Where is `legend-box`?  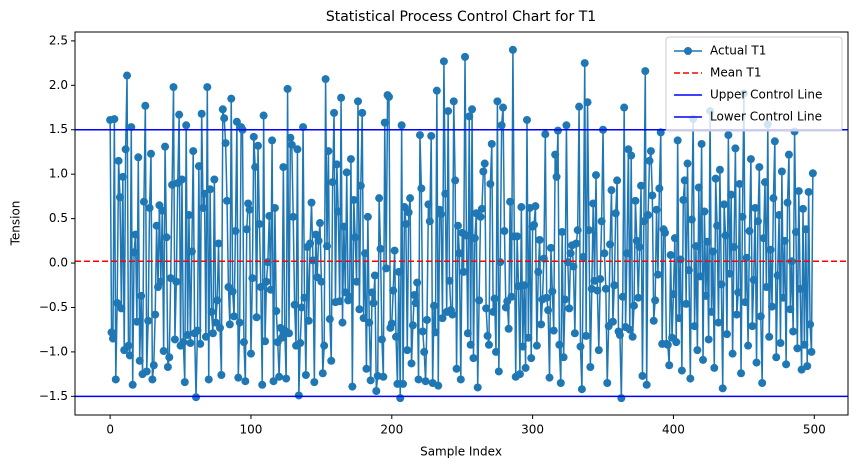
legend-box is located at coordinates (754, 84).